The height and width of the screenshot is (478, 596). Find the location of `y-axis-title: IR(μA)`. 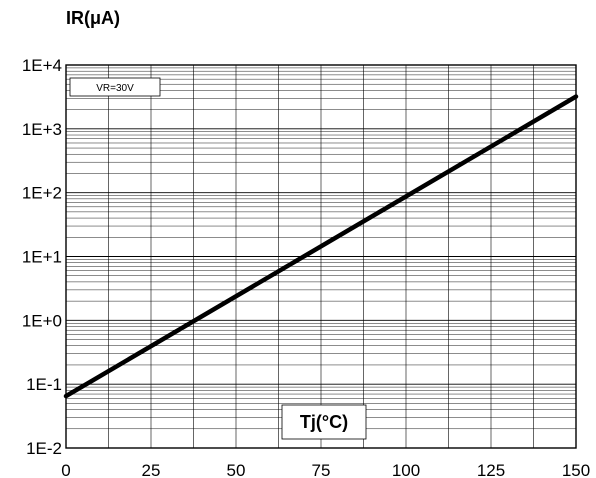

y-axis-title: IR(μA) is located at coordinates (93, 18).